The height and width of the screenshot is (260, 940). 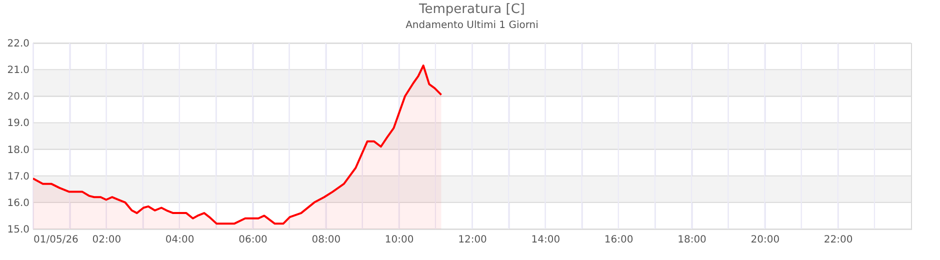 What do you see at coordinates (18, 176) in the screenshot?
I see `y-tick-label: 17.0` at bounding box center [18, 176].